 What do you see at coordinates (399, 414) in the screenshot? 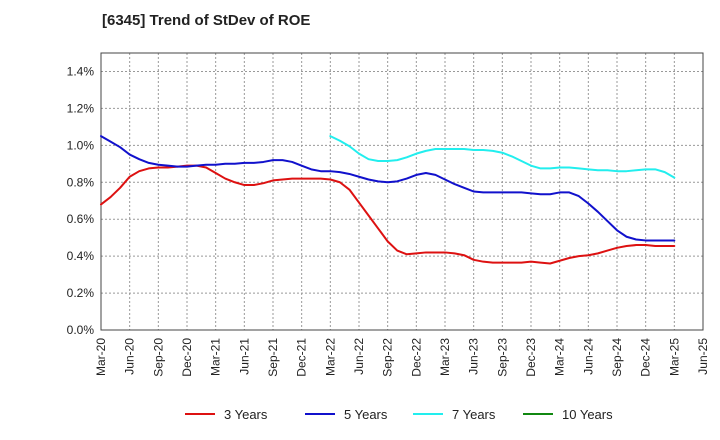
I see `legend: 3 Years 5 Years 7 Years 10 Years` at bounding box center [399, 414].